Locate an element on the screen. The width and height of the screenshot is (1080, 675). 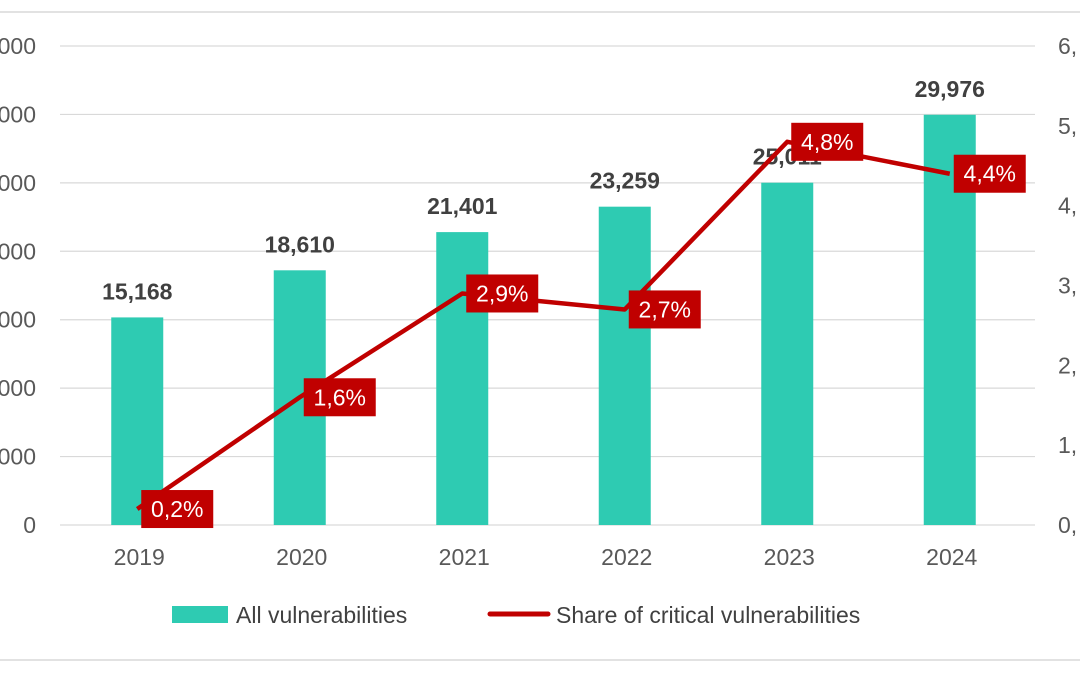
y-right-tick-label: 3, is located at coordinates (1067, 286).